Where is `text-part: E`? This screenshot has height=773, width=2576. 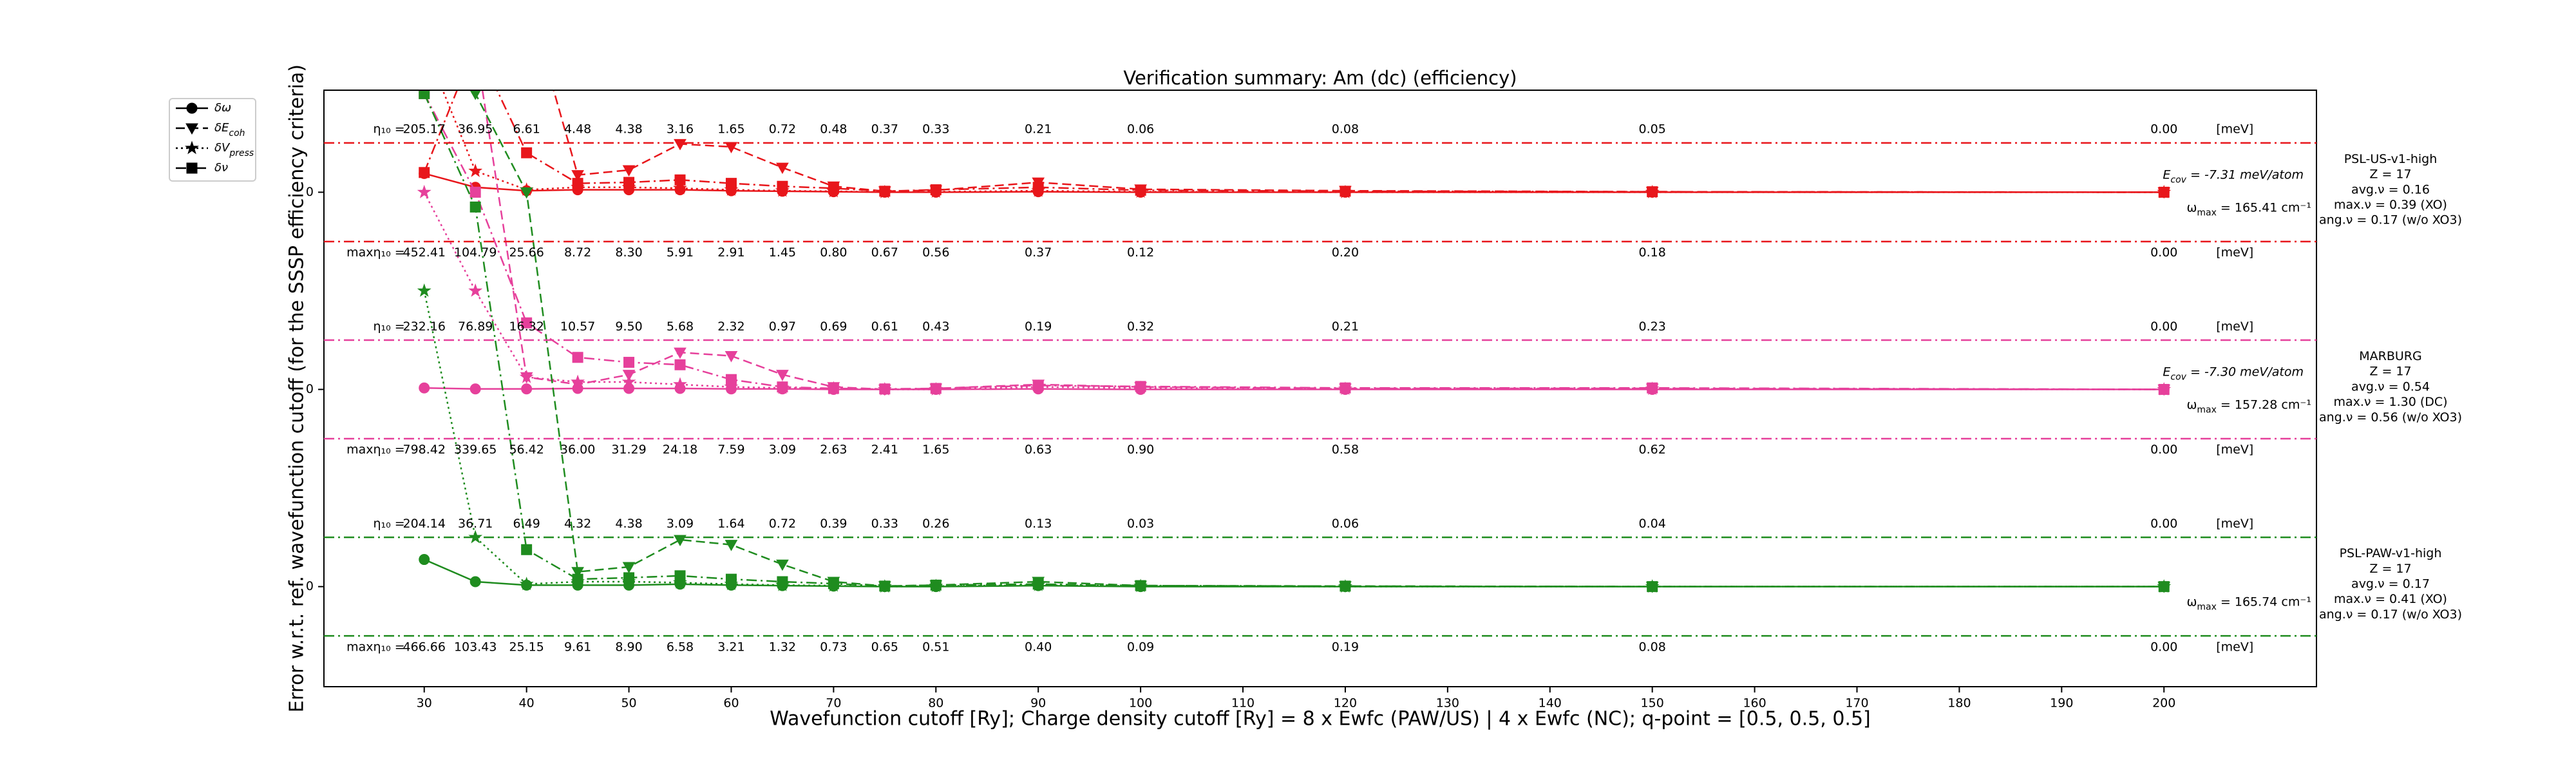
text-part: E is located at coordinates (2167, 174).